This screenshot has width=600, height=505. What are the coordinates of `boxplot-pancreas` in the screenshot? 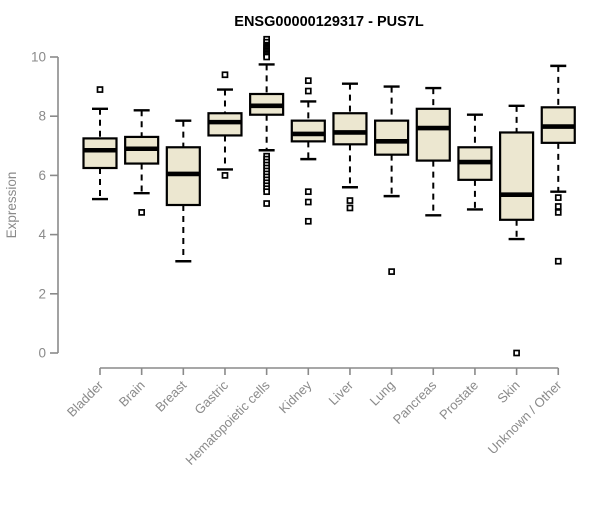 It's located at (433, 151).